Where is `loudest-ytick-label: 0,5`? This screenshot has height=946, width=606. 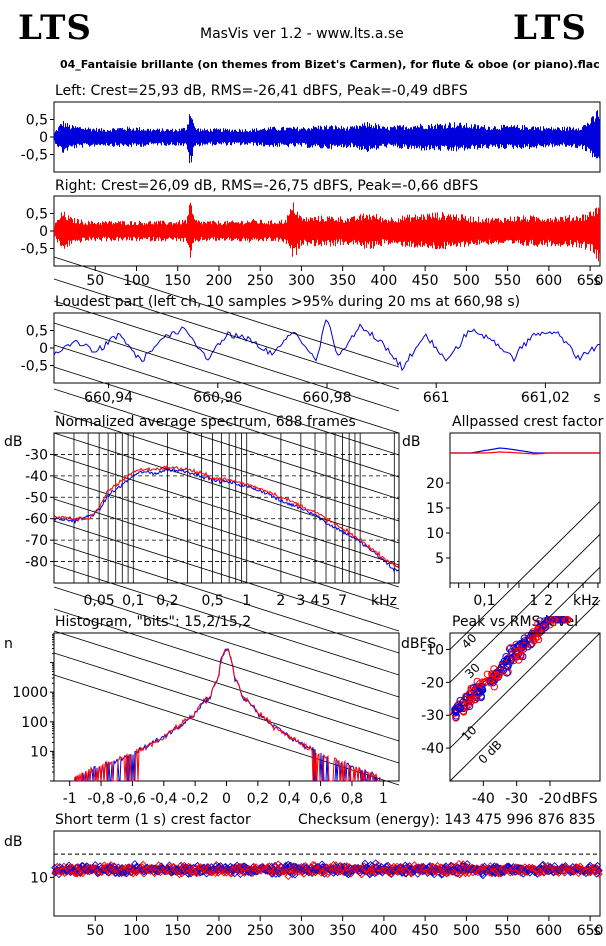
loudest-ytick-label: 0,5 is located at coordinates (37, 332).